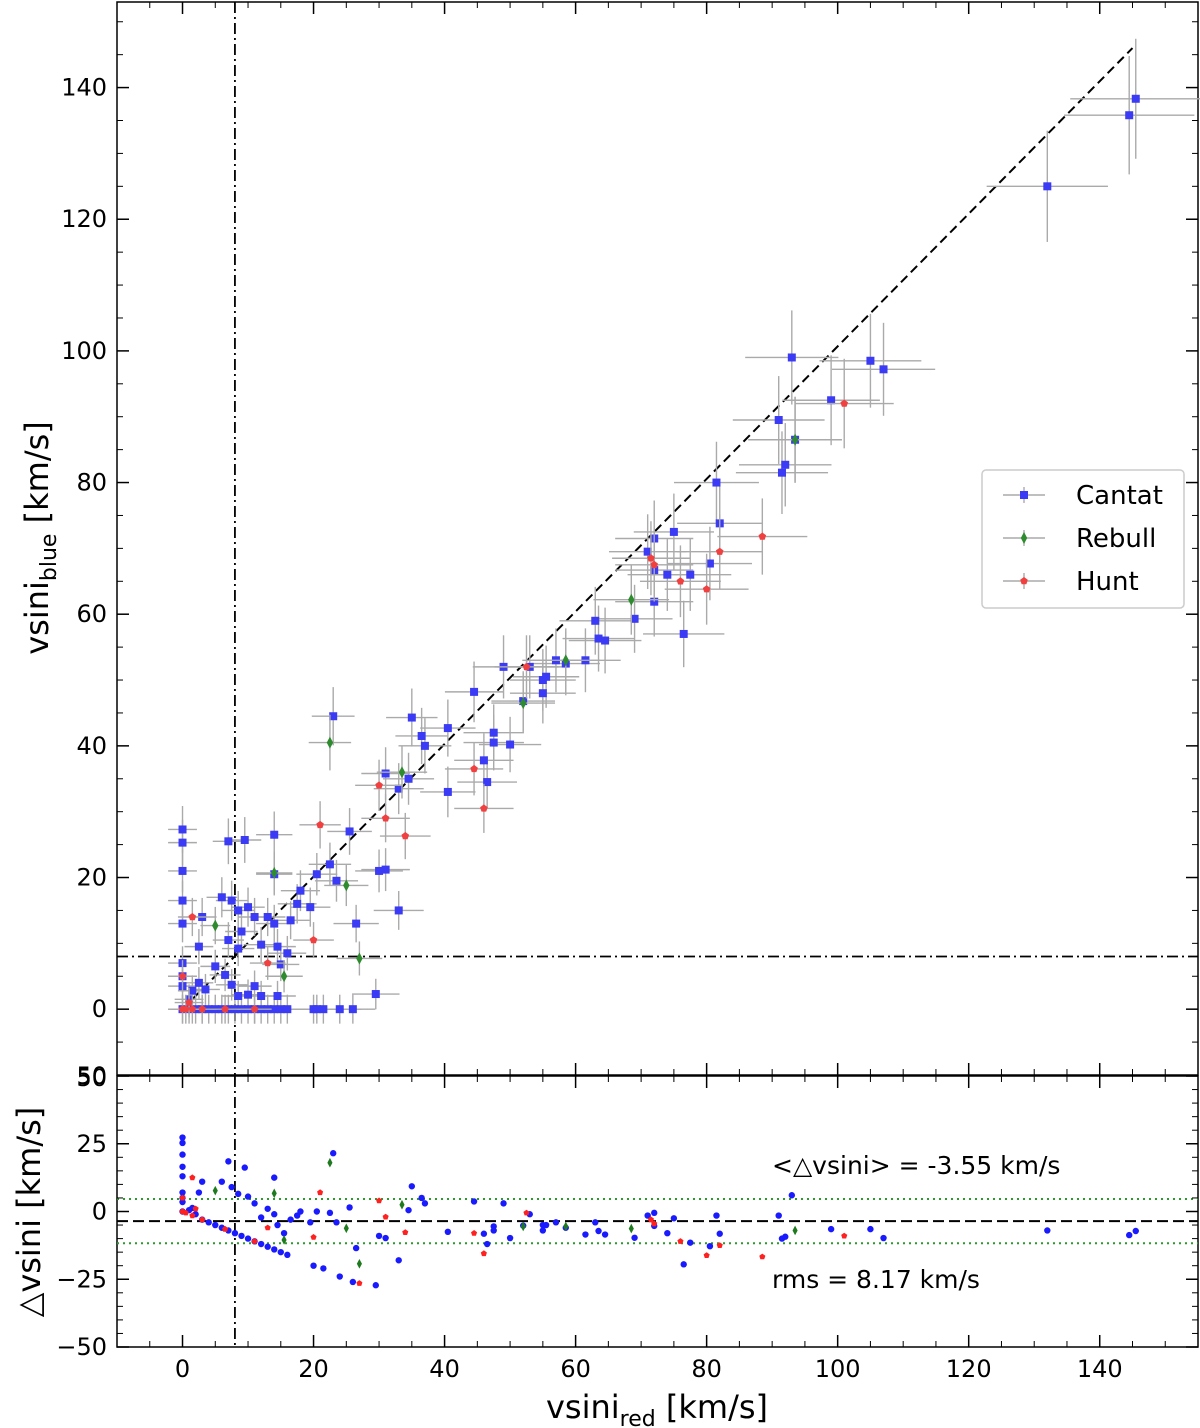 This screenshot has height=1428, width=1200. What do you see at coordinates (505, 1213) in the screenshot?
I see `bottom-series-rebull` at bounding box center [505, 1213].